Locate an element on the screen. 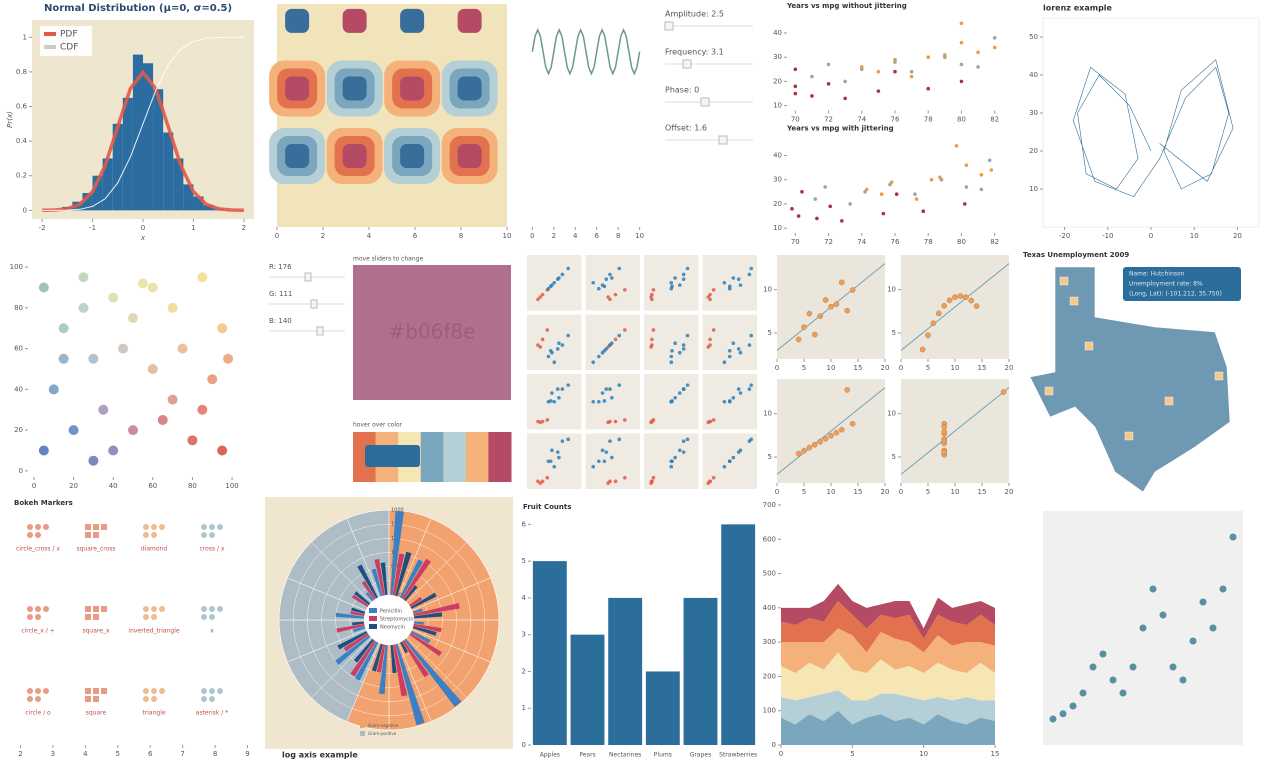 This screenshot has width=1267, height=763. y-tick-label: 50 is located at coordinates (1033, 37).